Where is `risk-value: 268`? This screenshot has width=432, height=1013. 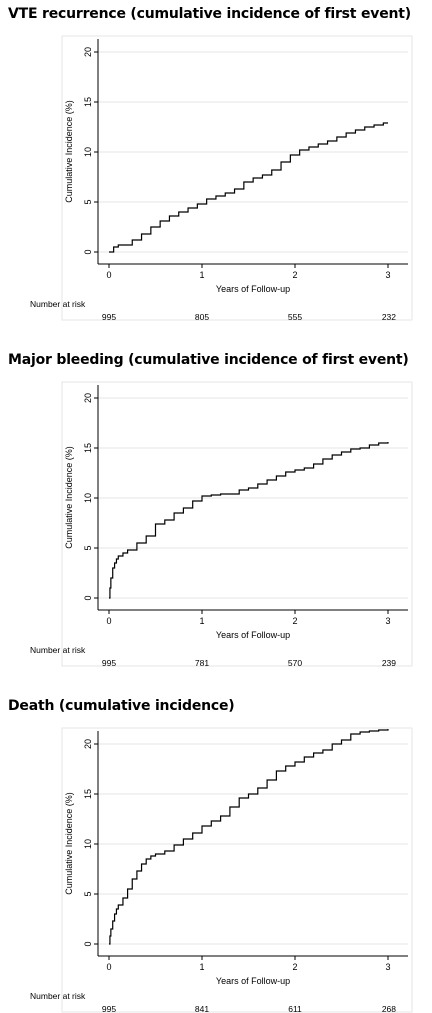
risk-value: 268 is located at coordinates (389, 1008).